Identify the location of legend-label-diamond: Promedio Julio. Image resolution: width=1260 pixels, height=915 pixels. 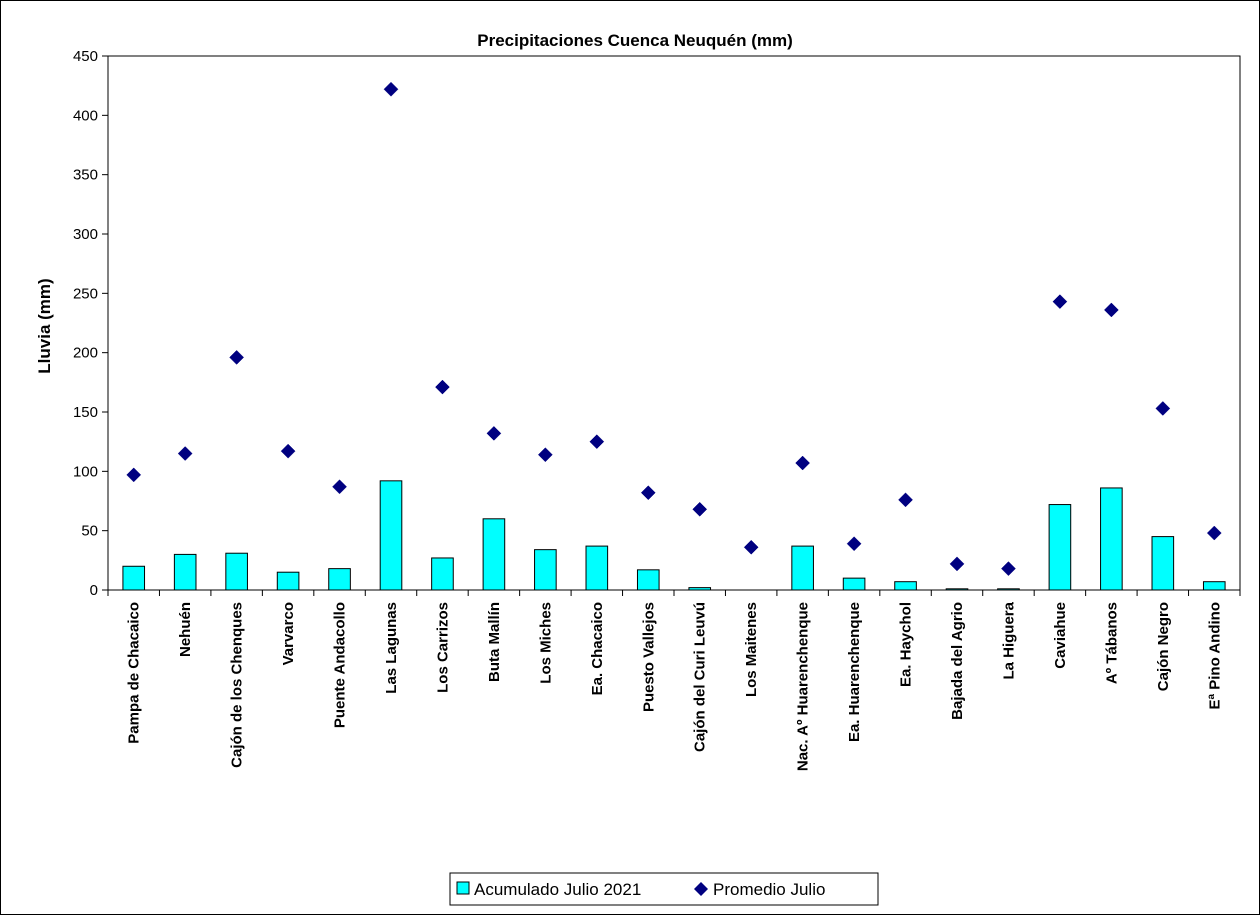
(769, 889).